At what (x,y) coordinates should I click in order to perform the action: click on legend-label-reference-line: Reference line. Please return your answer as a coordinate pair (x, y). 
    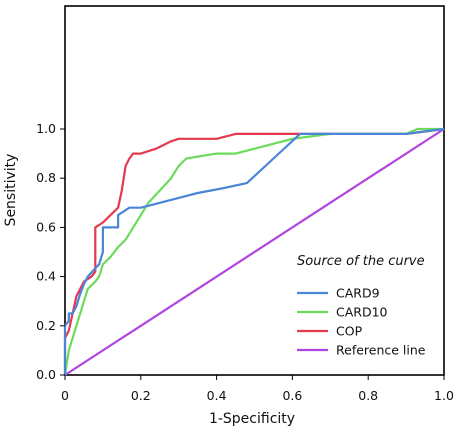
    Looking at the image, I should click on (381, 350).